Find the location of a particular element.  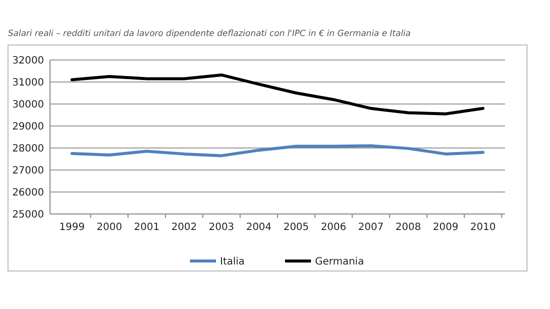

x-tick-label: 2003 is located at coordinates (221, 227).